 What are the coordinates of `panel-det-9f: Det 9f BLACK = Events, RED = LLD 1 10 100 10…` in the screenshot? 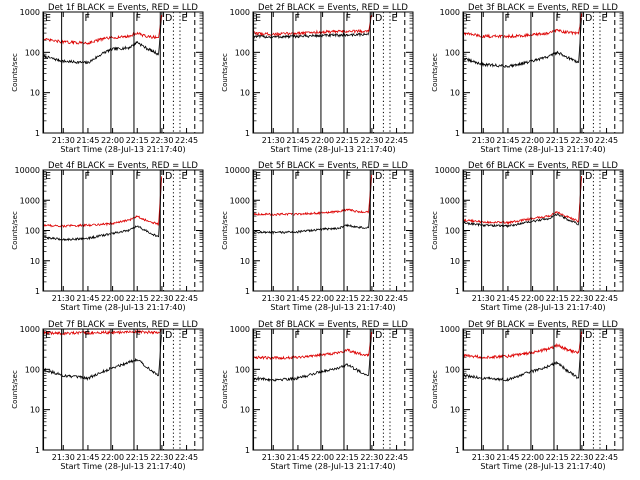 It's located at (527, 395).